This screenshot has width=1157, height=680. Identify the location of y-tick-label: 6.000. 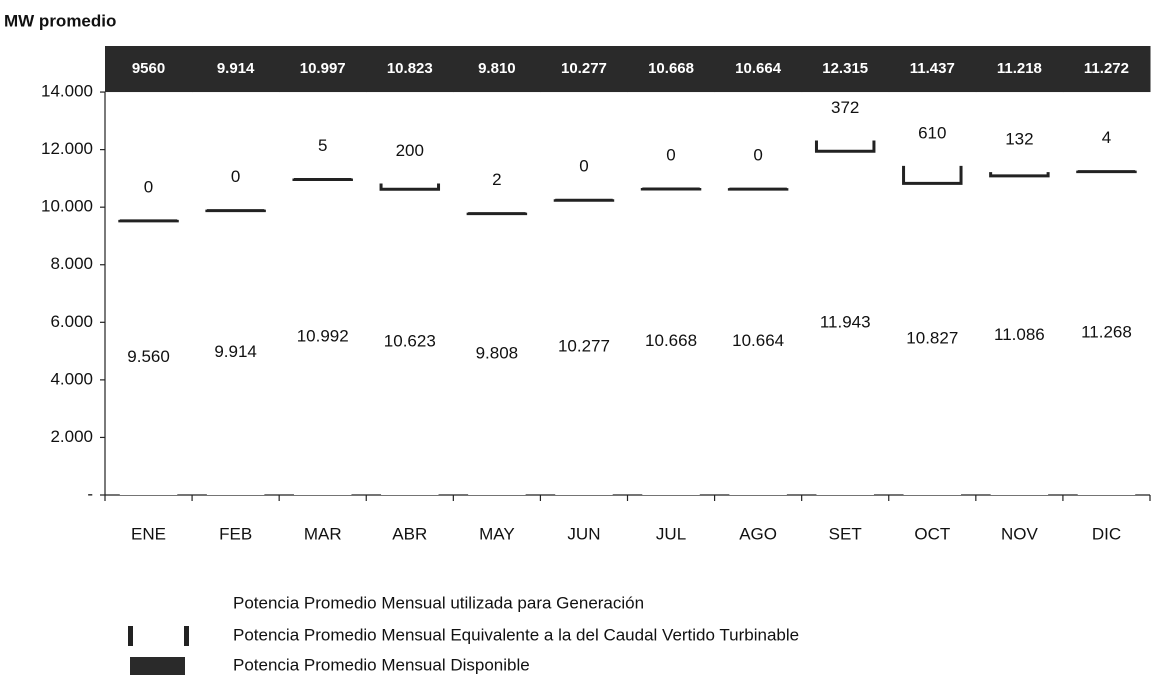
(71, 321).